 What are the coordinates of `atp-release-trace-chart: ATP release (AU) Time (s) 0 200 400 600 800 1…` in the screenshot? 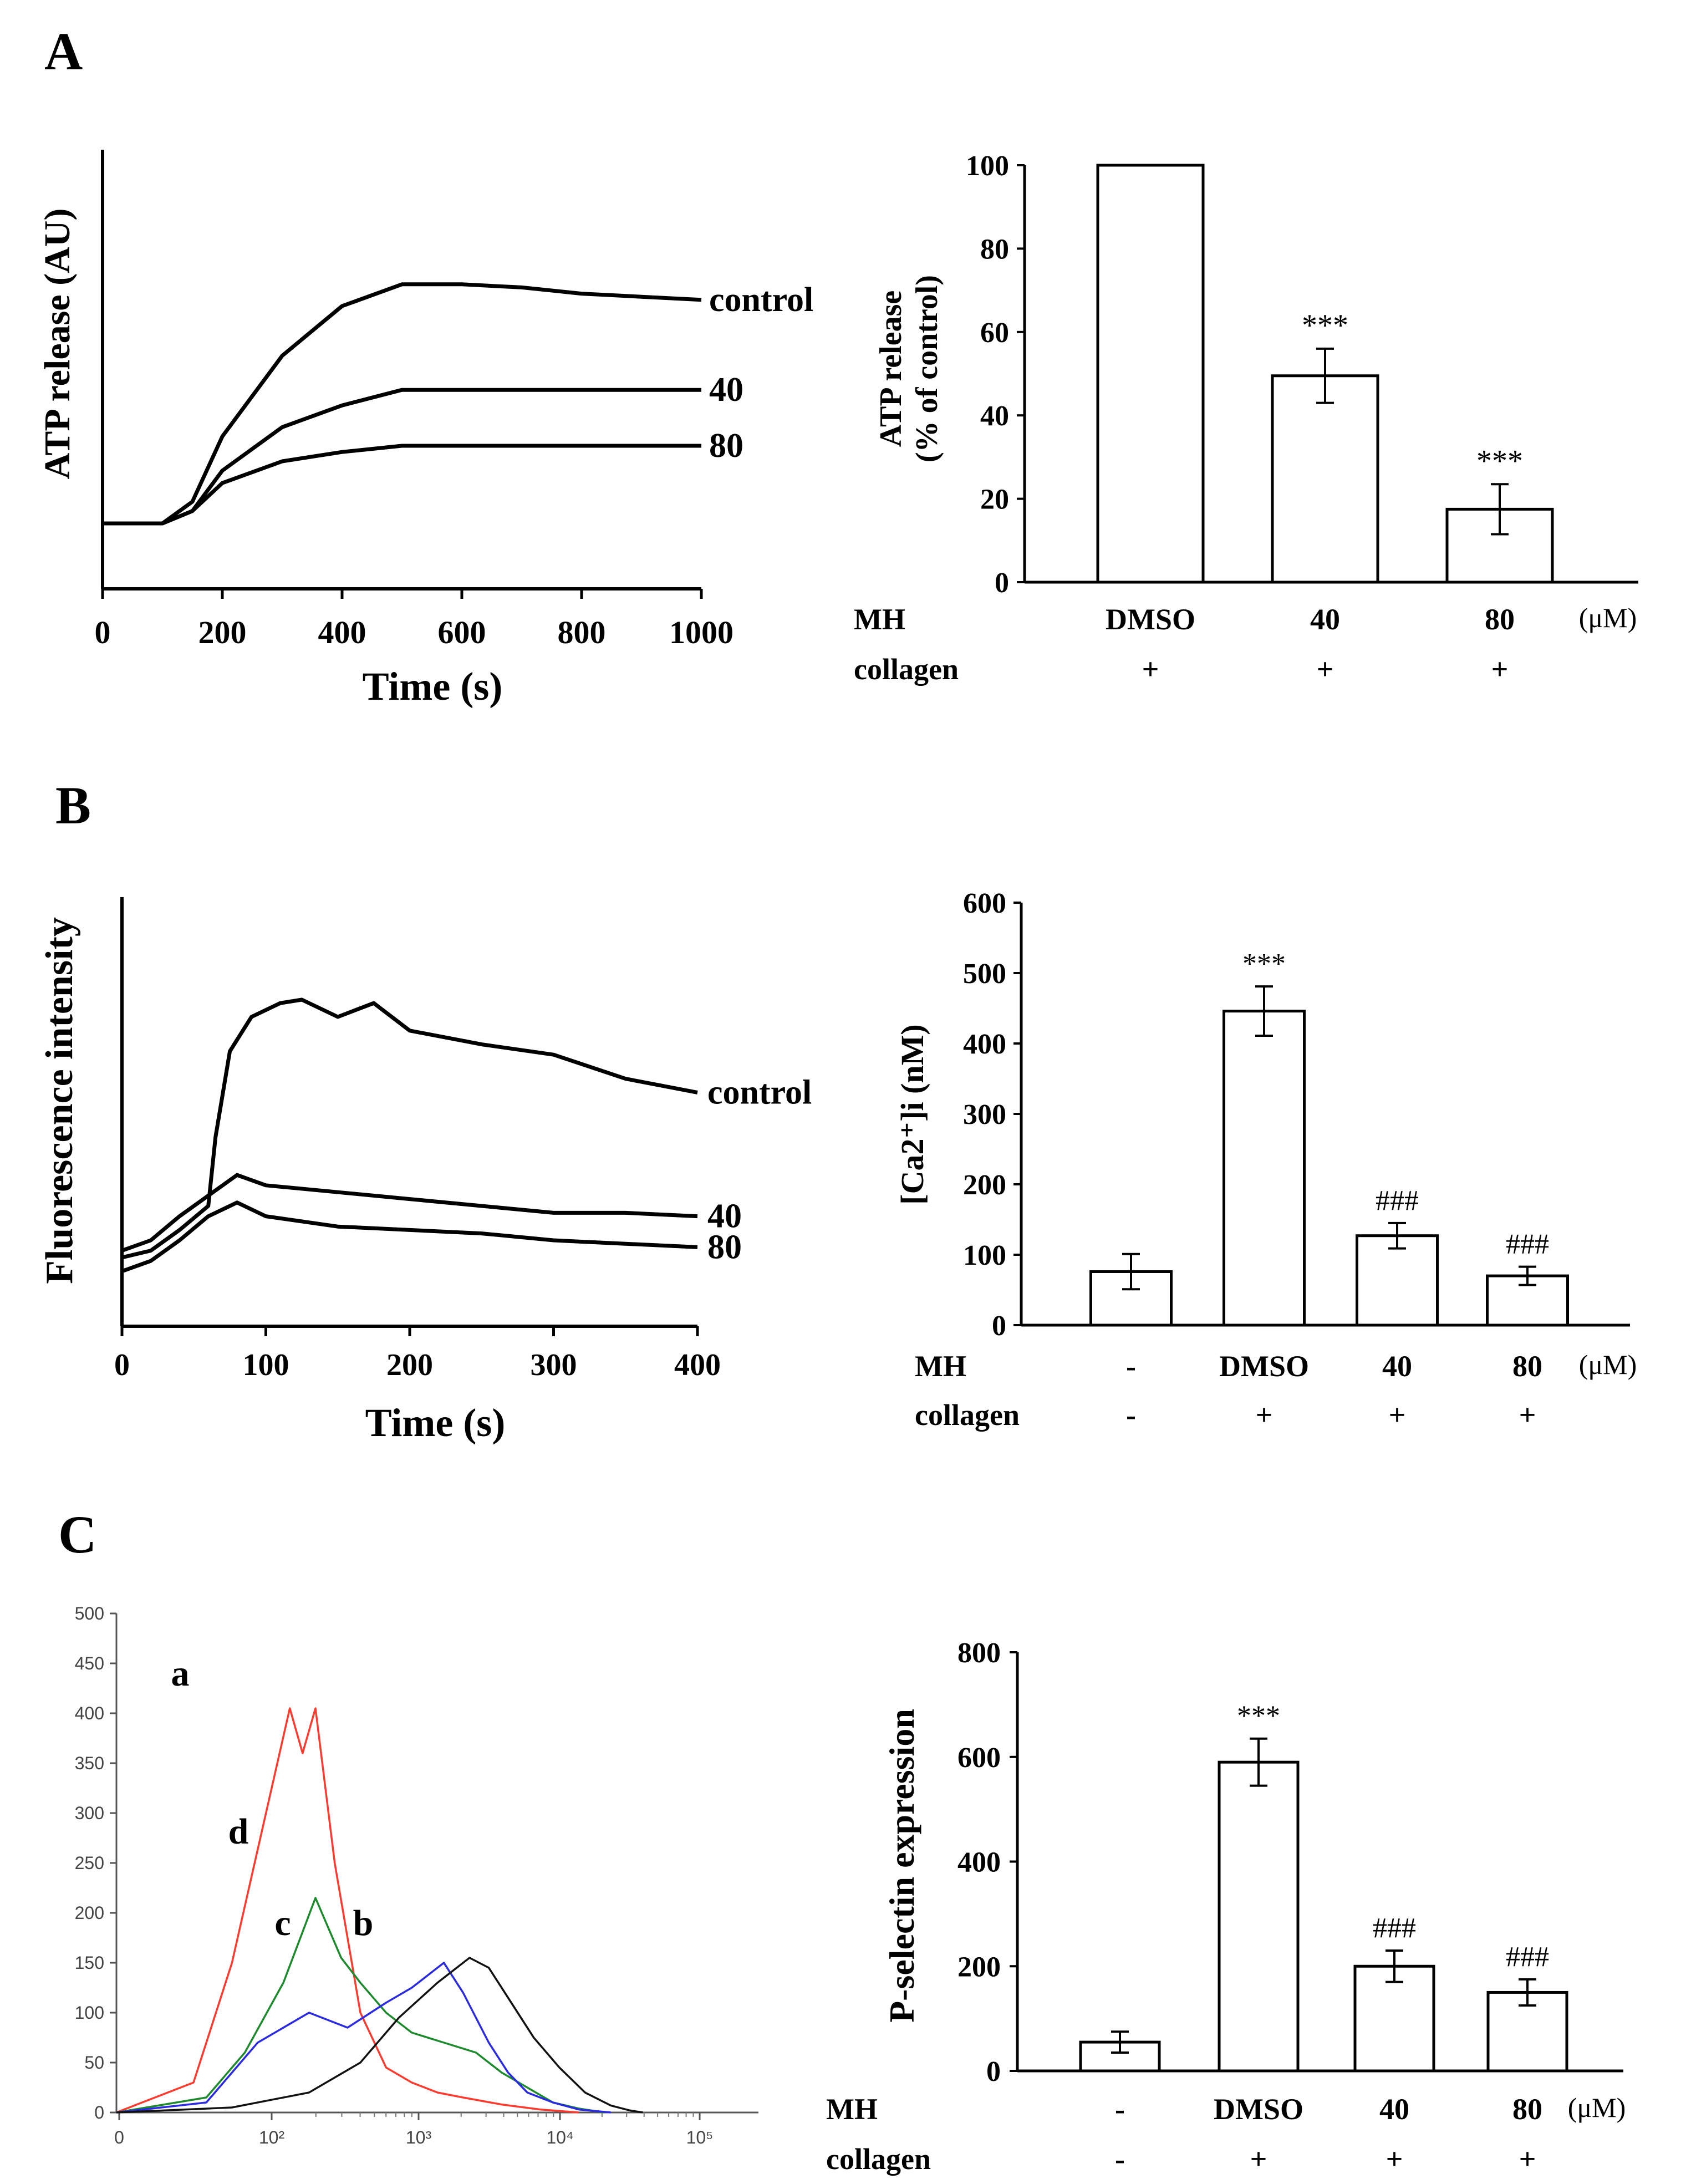 It's located at (425, 430).